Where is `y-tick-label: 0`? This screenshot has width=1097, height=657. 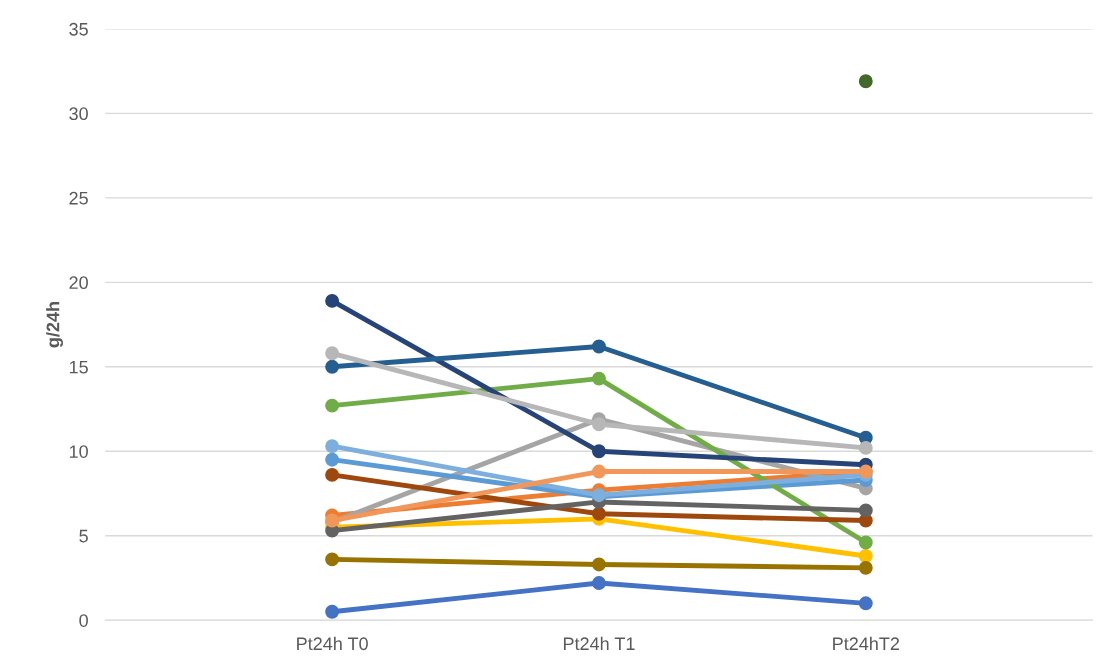
y-tick-label: 0 is located at coordinates (83, 620).